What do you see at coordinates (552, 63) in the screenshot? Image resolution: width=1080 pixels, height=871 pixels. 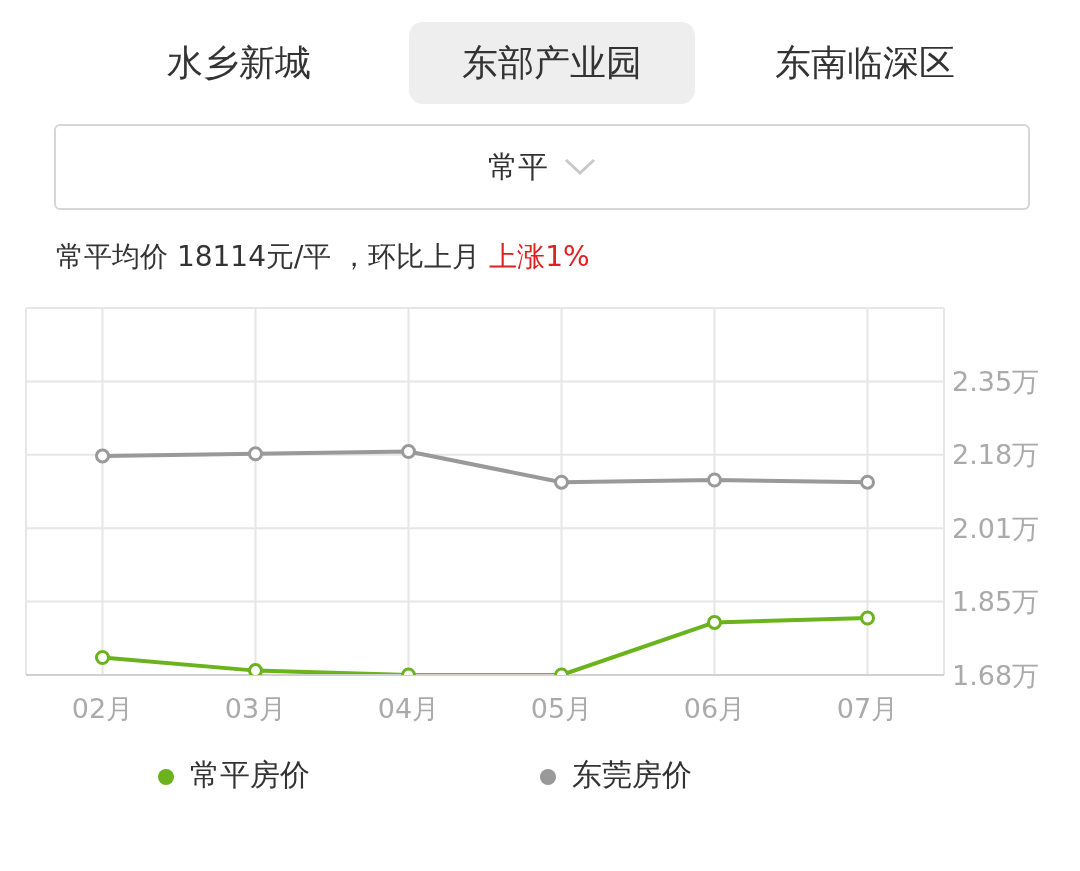 I see `text: 东部产业园` at bounding box center [552, 63].